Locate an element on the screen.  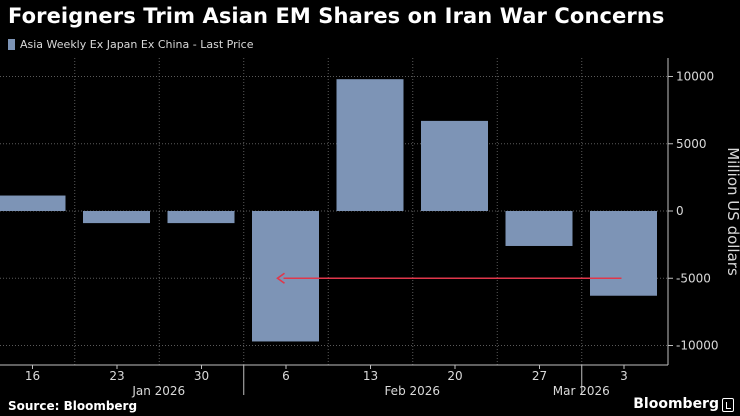
chart-icon is located at coordinates (728, 405).